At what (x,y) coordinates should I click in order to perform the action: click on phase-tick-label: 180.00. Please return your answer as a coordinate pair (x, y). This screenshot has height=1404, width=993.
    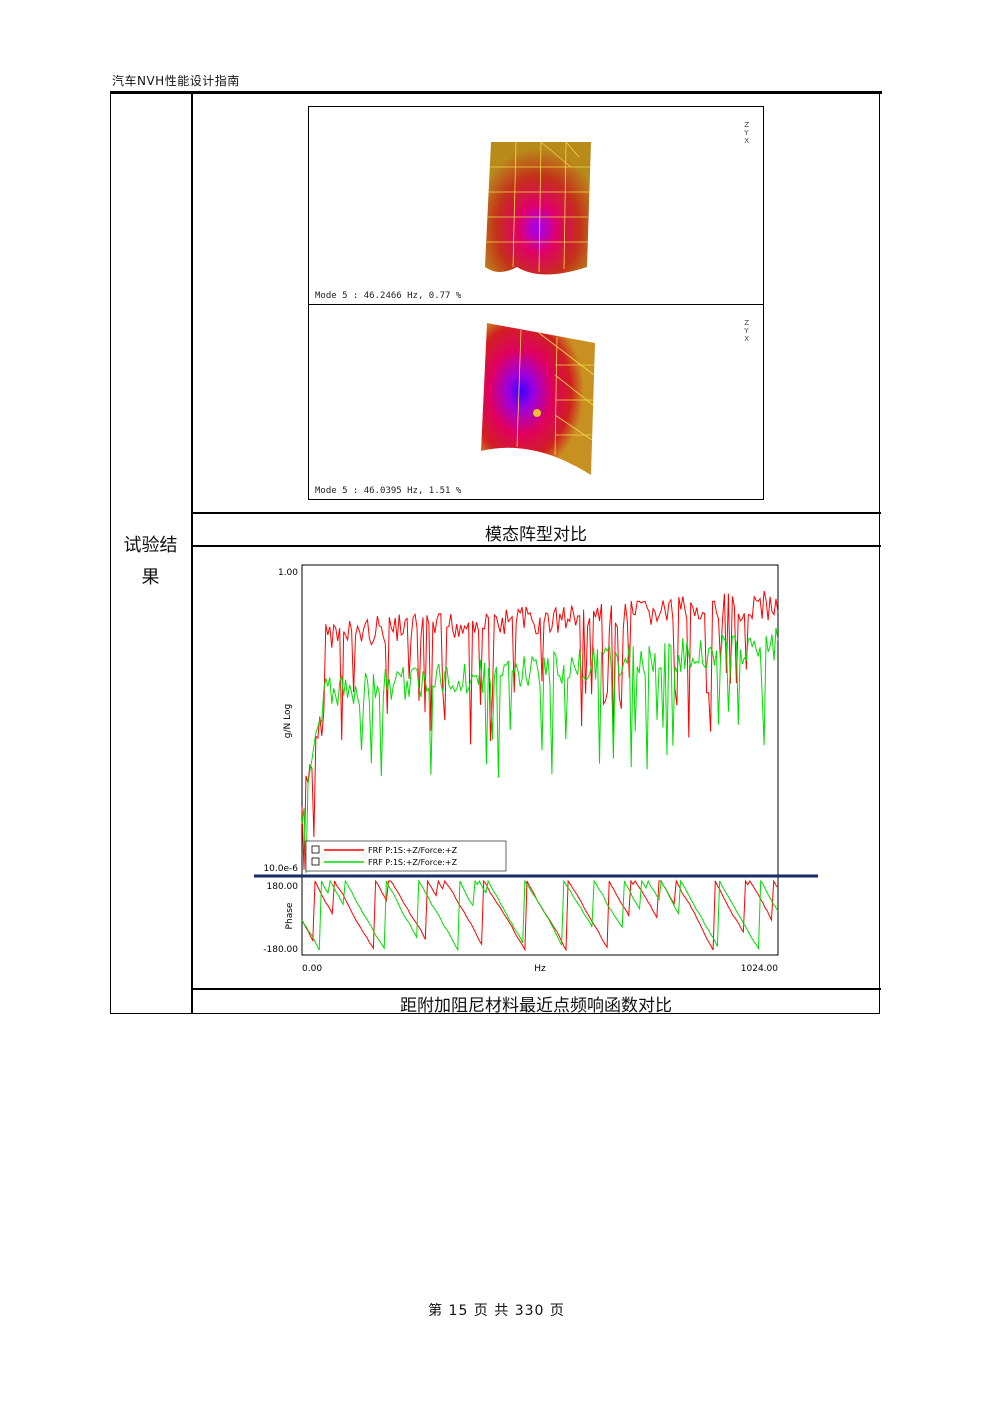
    Looking at the image, I should click on (283, 887).